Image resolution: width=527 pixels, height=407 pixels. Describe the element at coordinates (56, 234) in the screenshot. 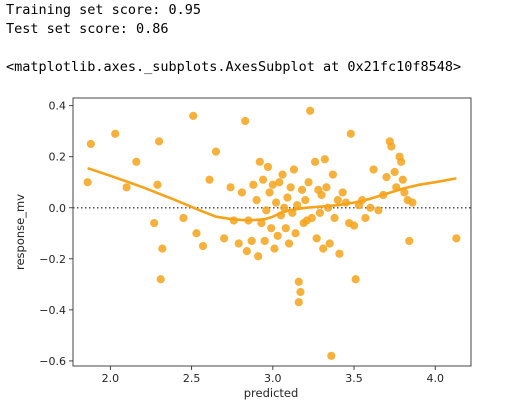

I see `y-axis-ticks: 0.4 0.2 0.0 −0.2 −0.4 −0.6` at that location.